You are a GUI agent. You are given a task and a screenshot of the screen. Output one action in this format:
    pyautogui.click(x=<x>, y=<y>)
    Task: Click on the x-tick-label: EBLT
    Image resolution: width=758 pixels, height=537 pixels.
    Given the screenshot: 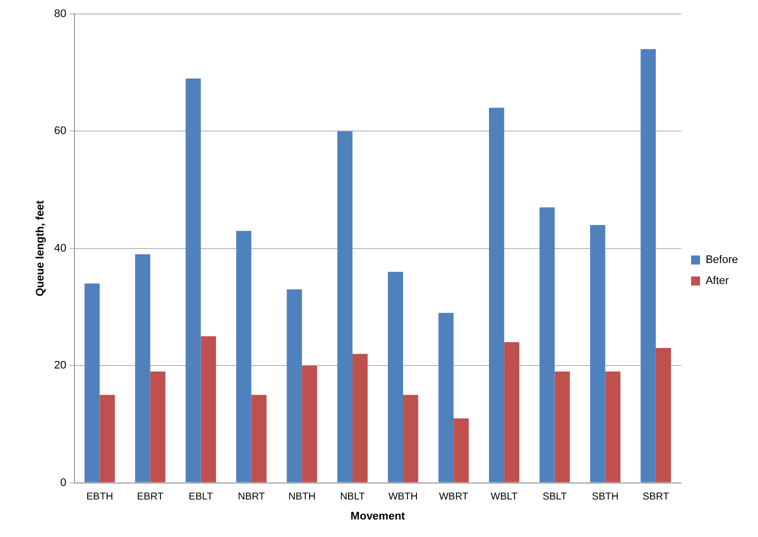 What is the action you would take?
    pyautogui.click(x=200, y=497)
    